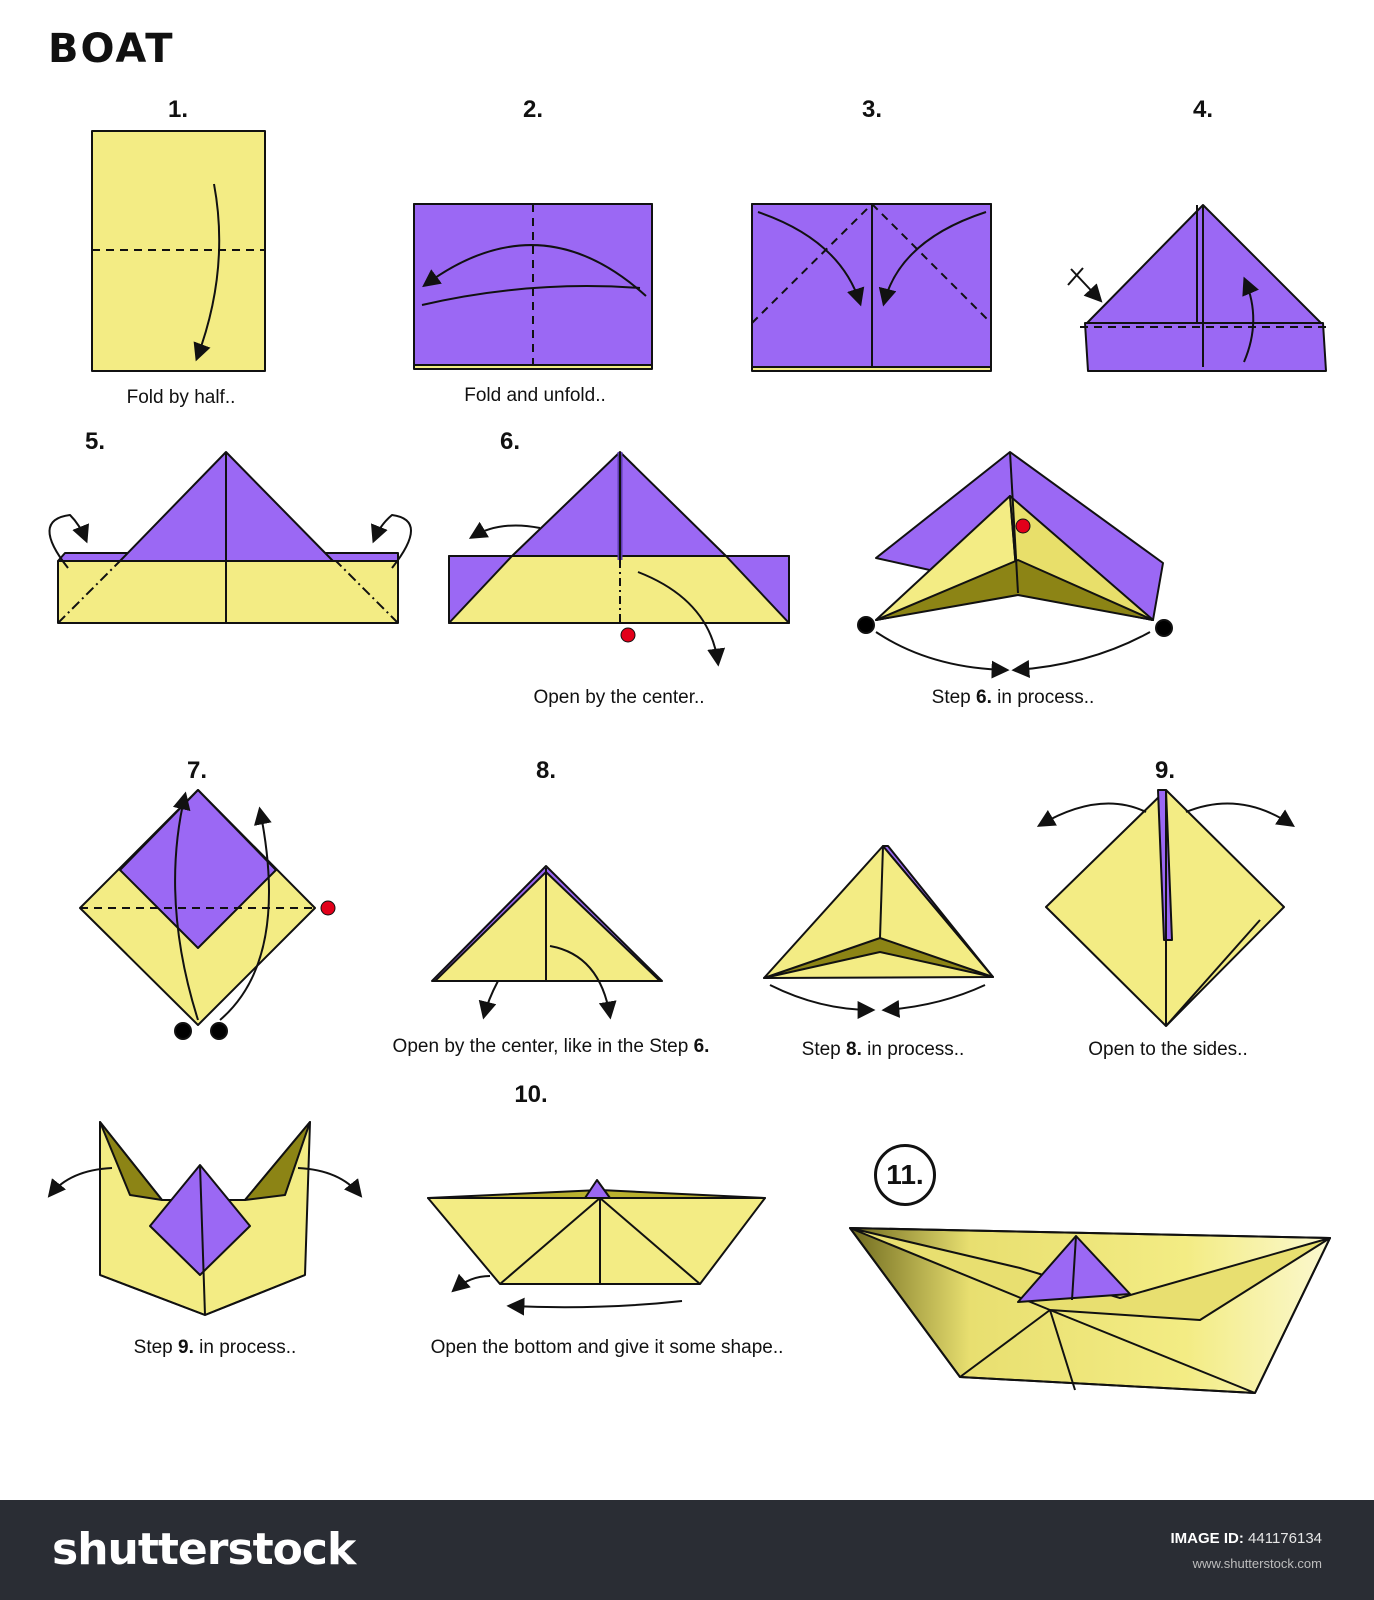  What do you see at coordinates (878, 932) in the screenshot?
I see `step-8-process-figure` at bounding box center [878, 932].